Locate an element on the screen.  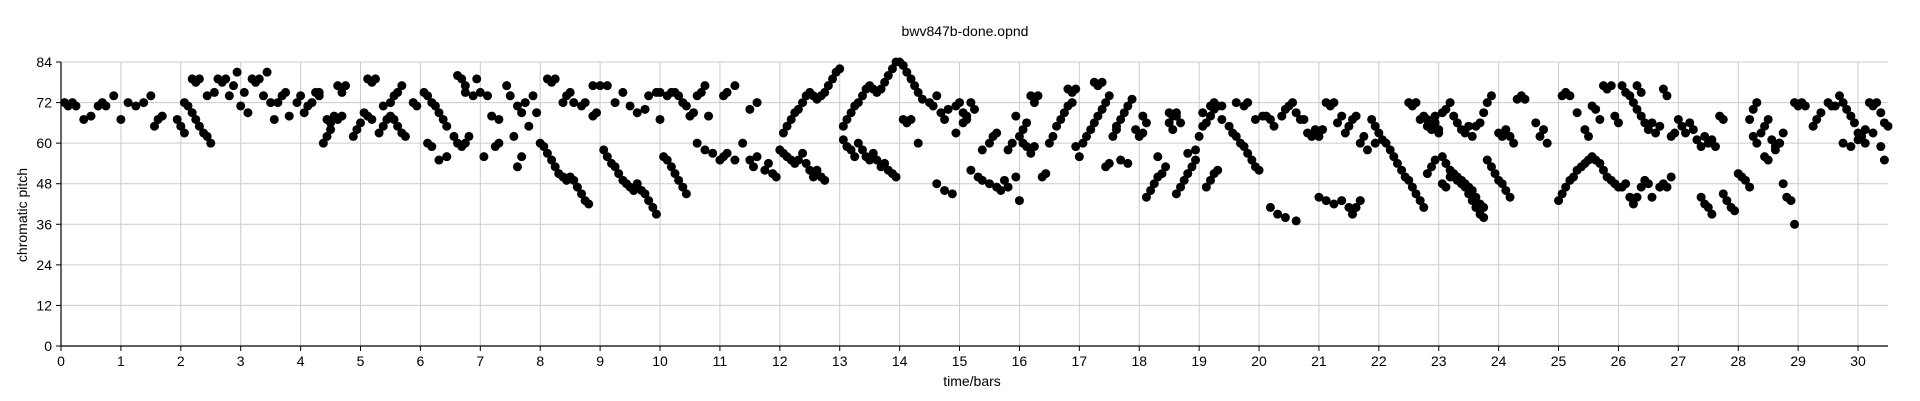
x-tick-label: 9 is located at coordinates (600, 361).